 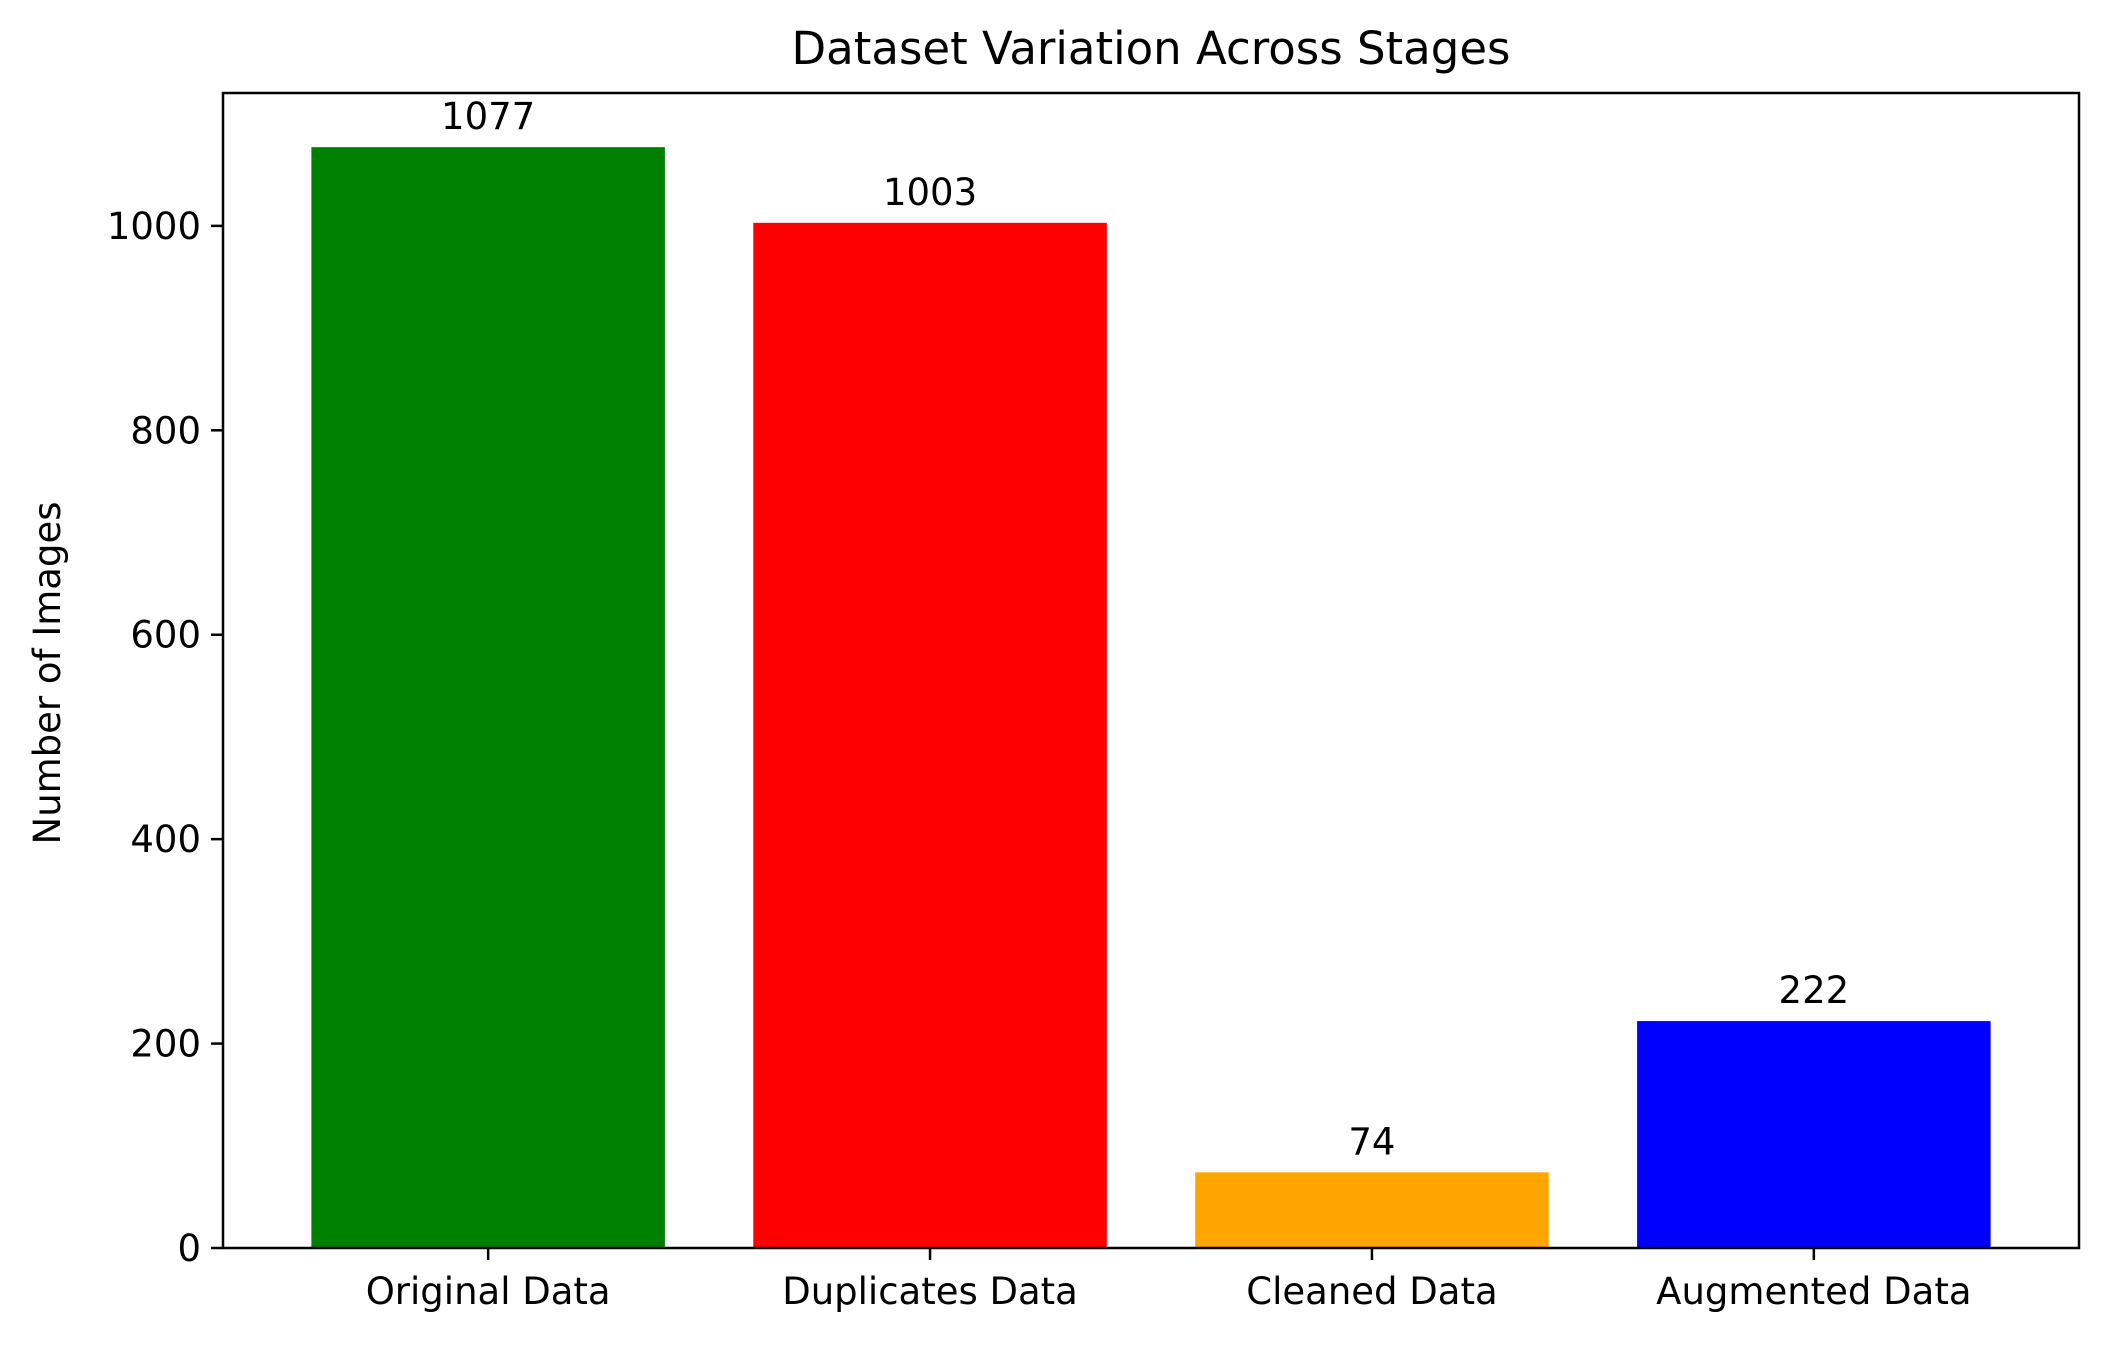 I want to click on data-label: 1077, so click(x=488, y=116).